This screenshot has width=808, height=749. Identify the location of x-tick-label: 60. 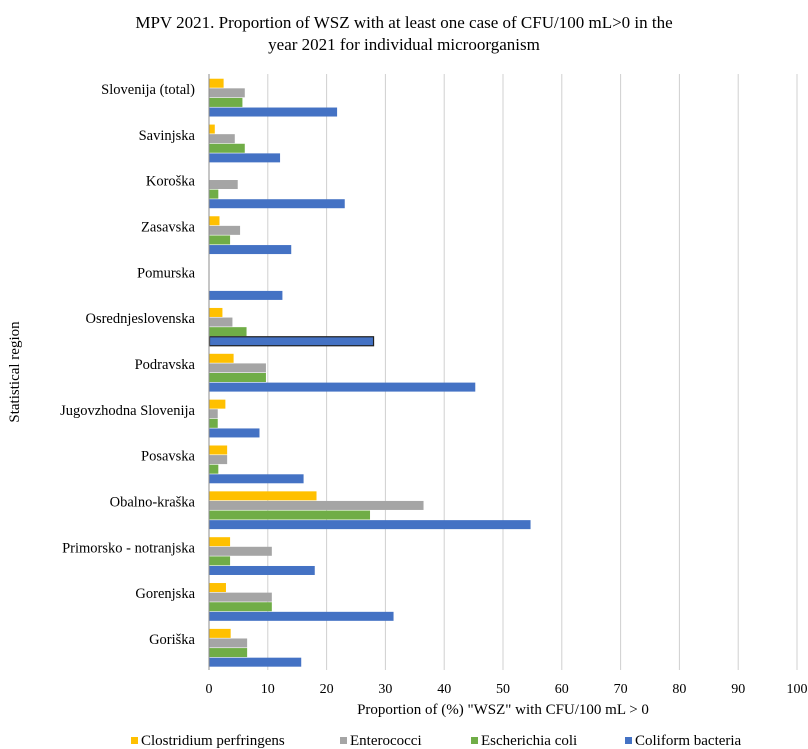
(562, 689).